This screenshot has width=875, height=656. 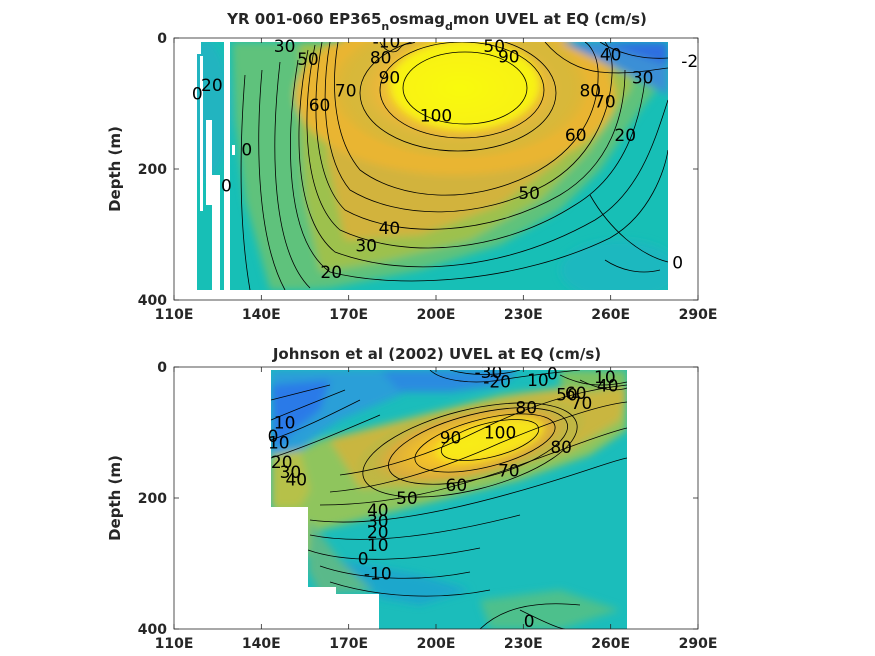 What do you see at coordinates (115, 169) in the screenshot?
I see `panel-1-ylabel: Depth (m)` at bounding box center [115, 169].